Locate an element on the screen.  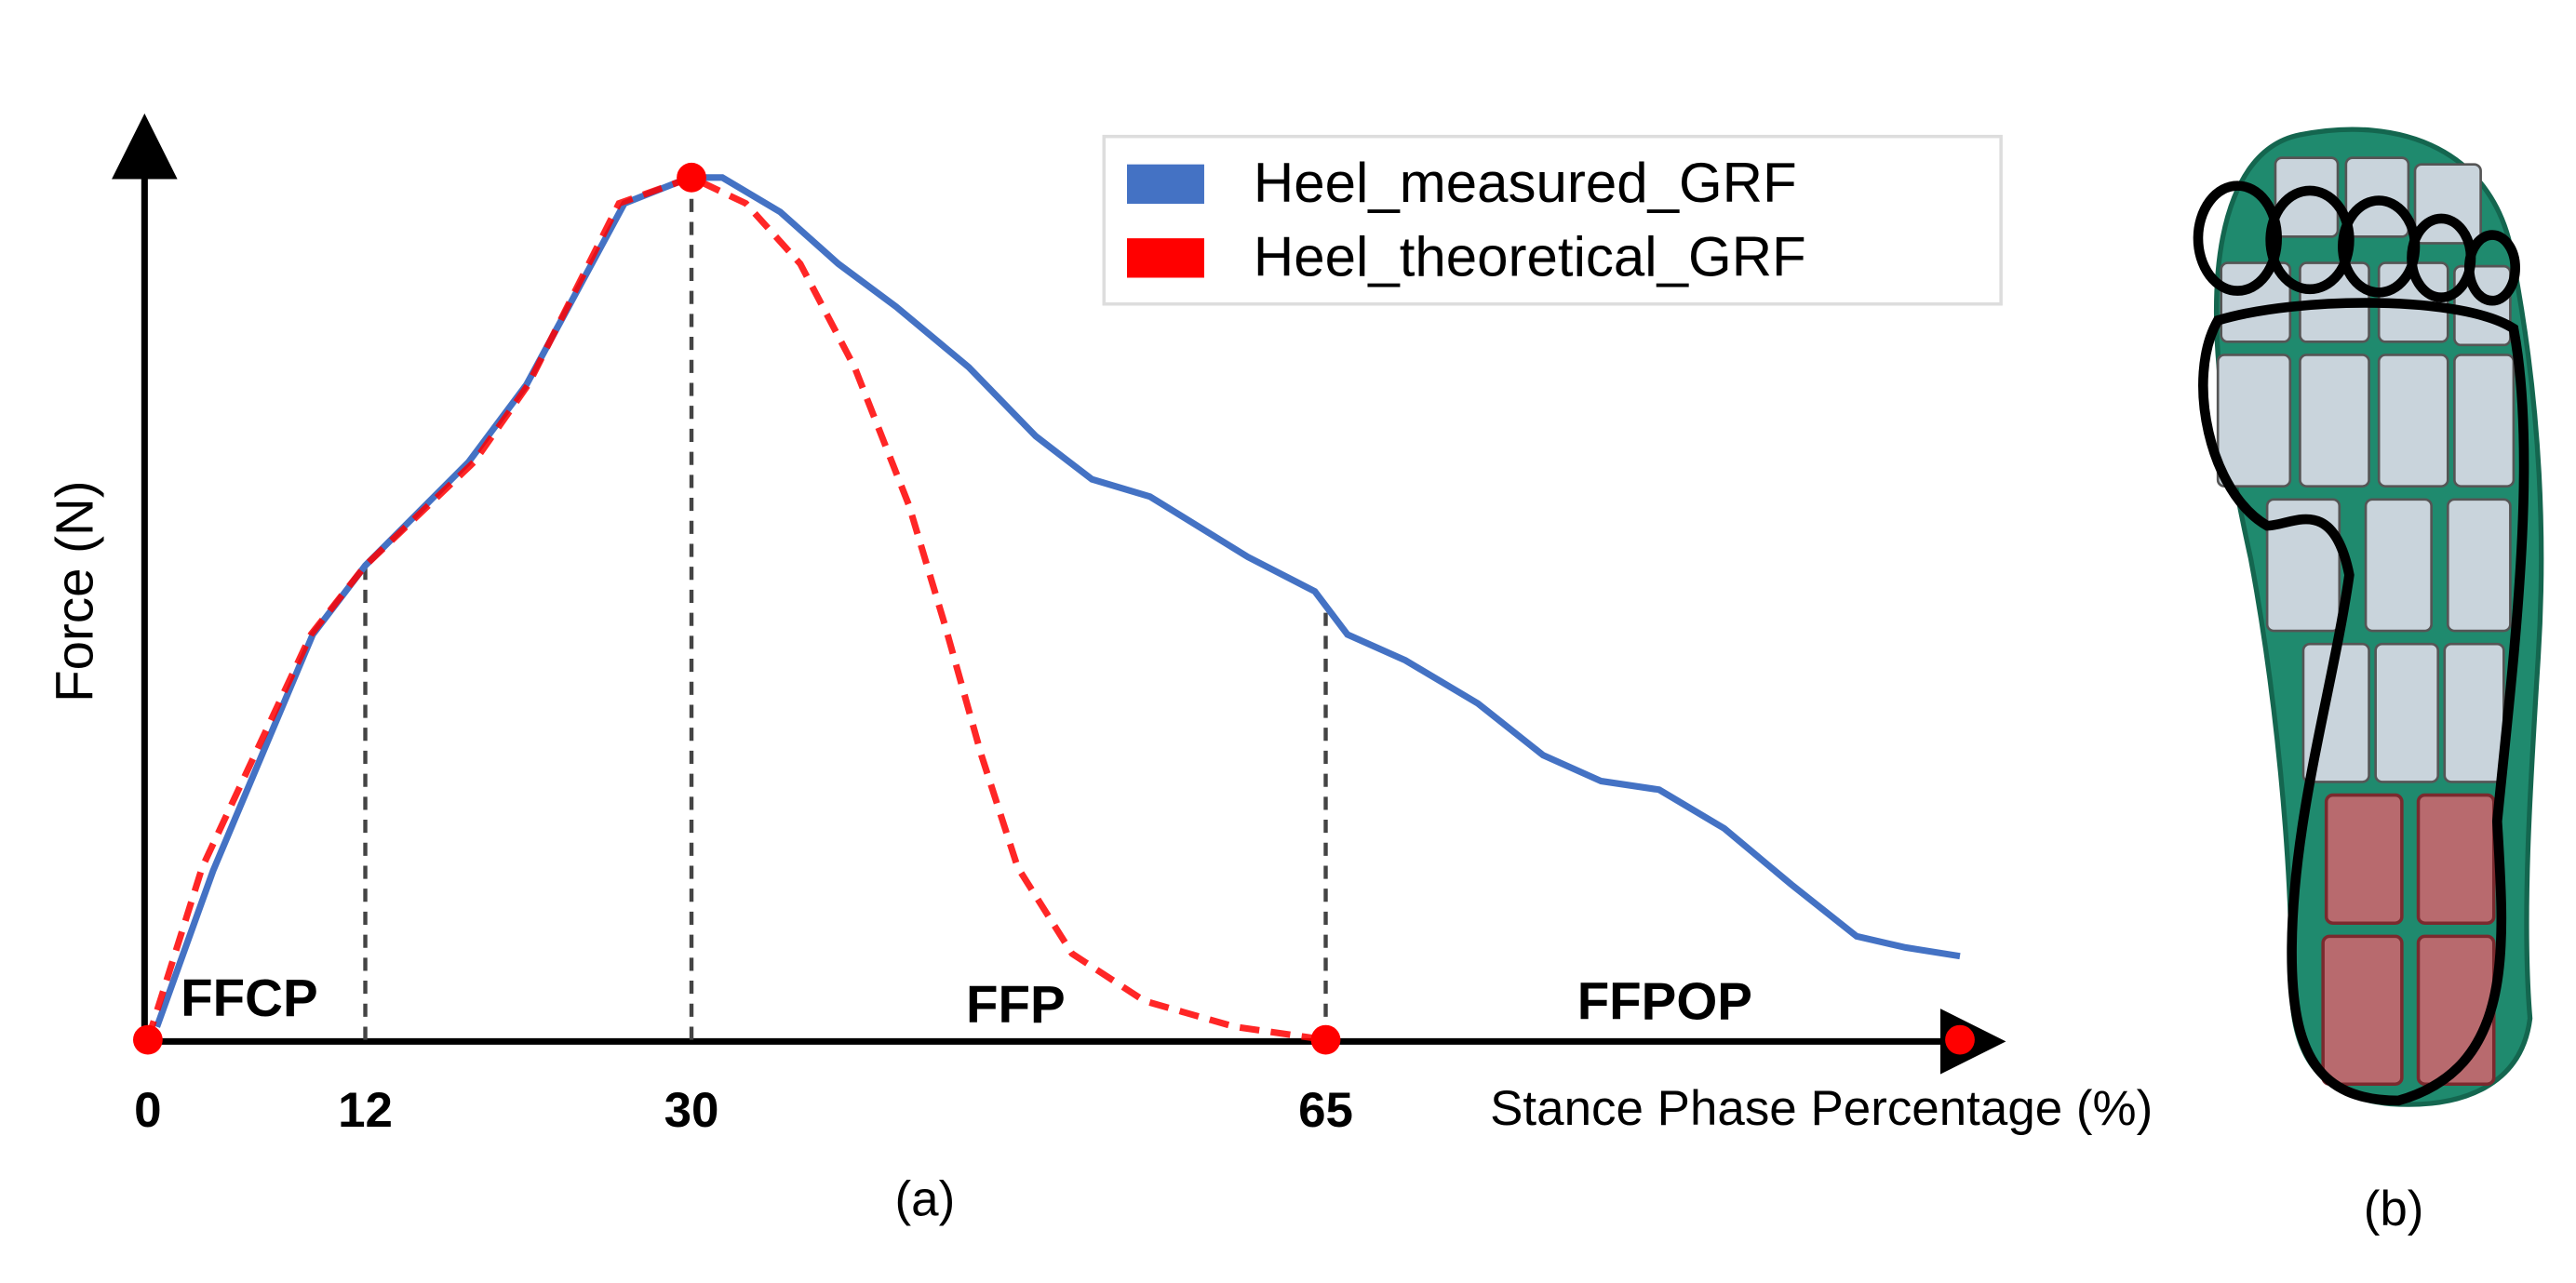
heel-sensors is located at coordinates (2408, 940).